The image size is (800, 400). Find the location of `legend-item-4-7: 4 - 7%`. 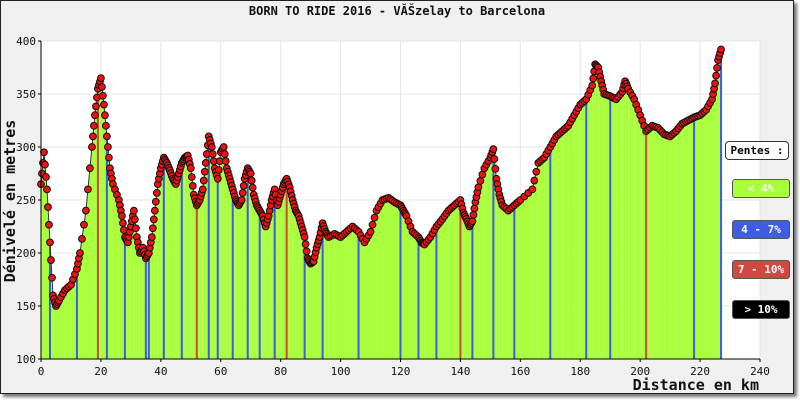

legend-item-4-7: 4 - 7% is located at coordinates (761, 229).